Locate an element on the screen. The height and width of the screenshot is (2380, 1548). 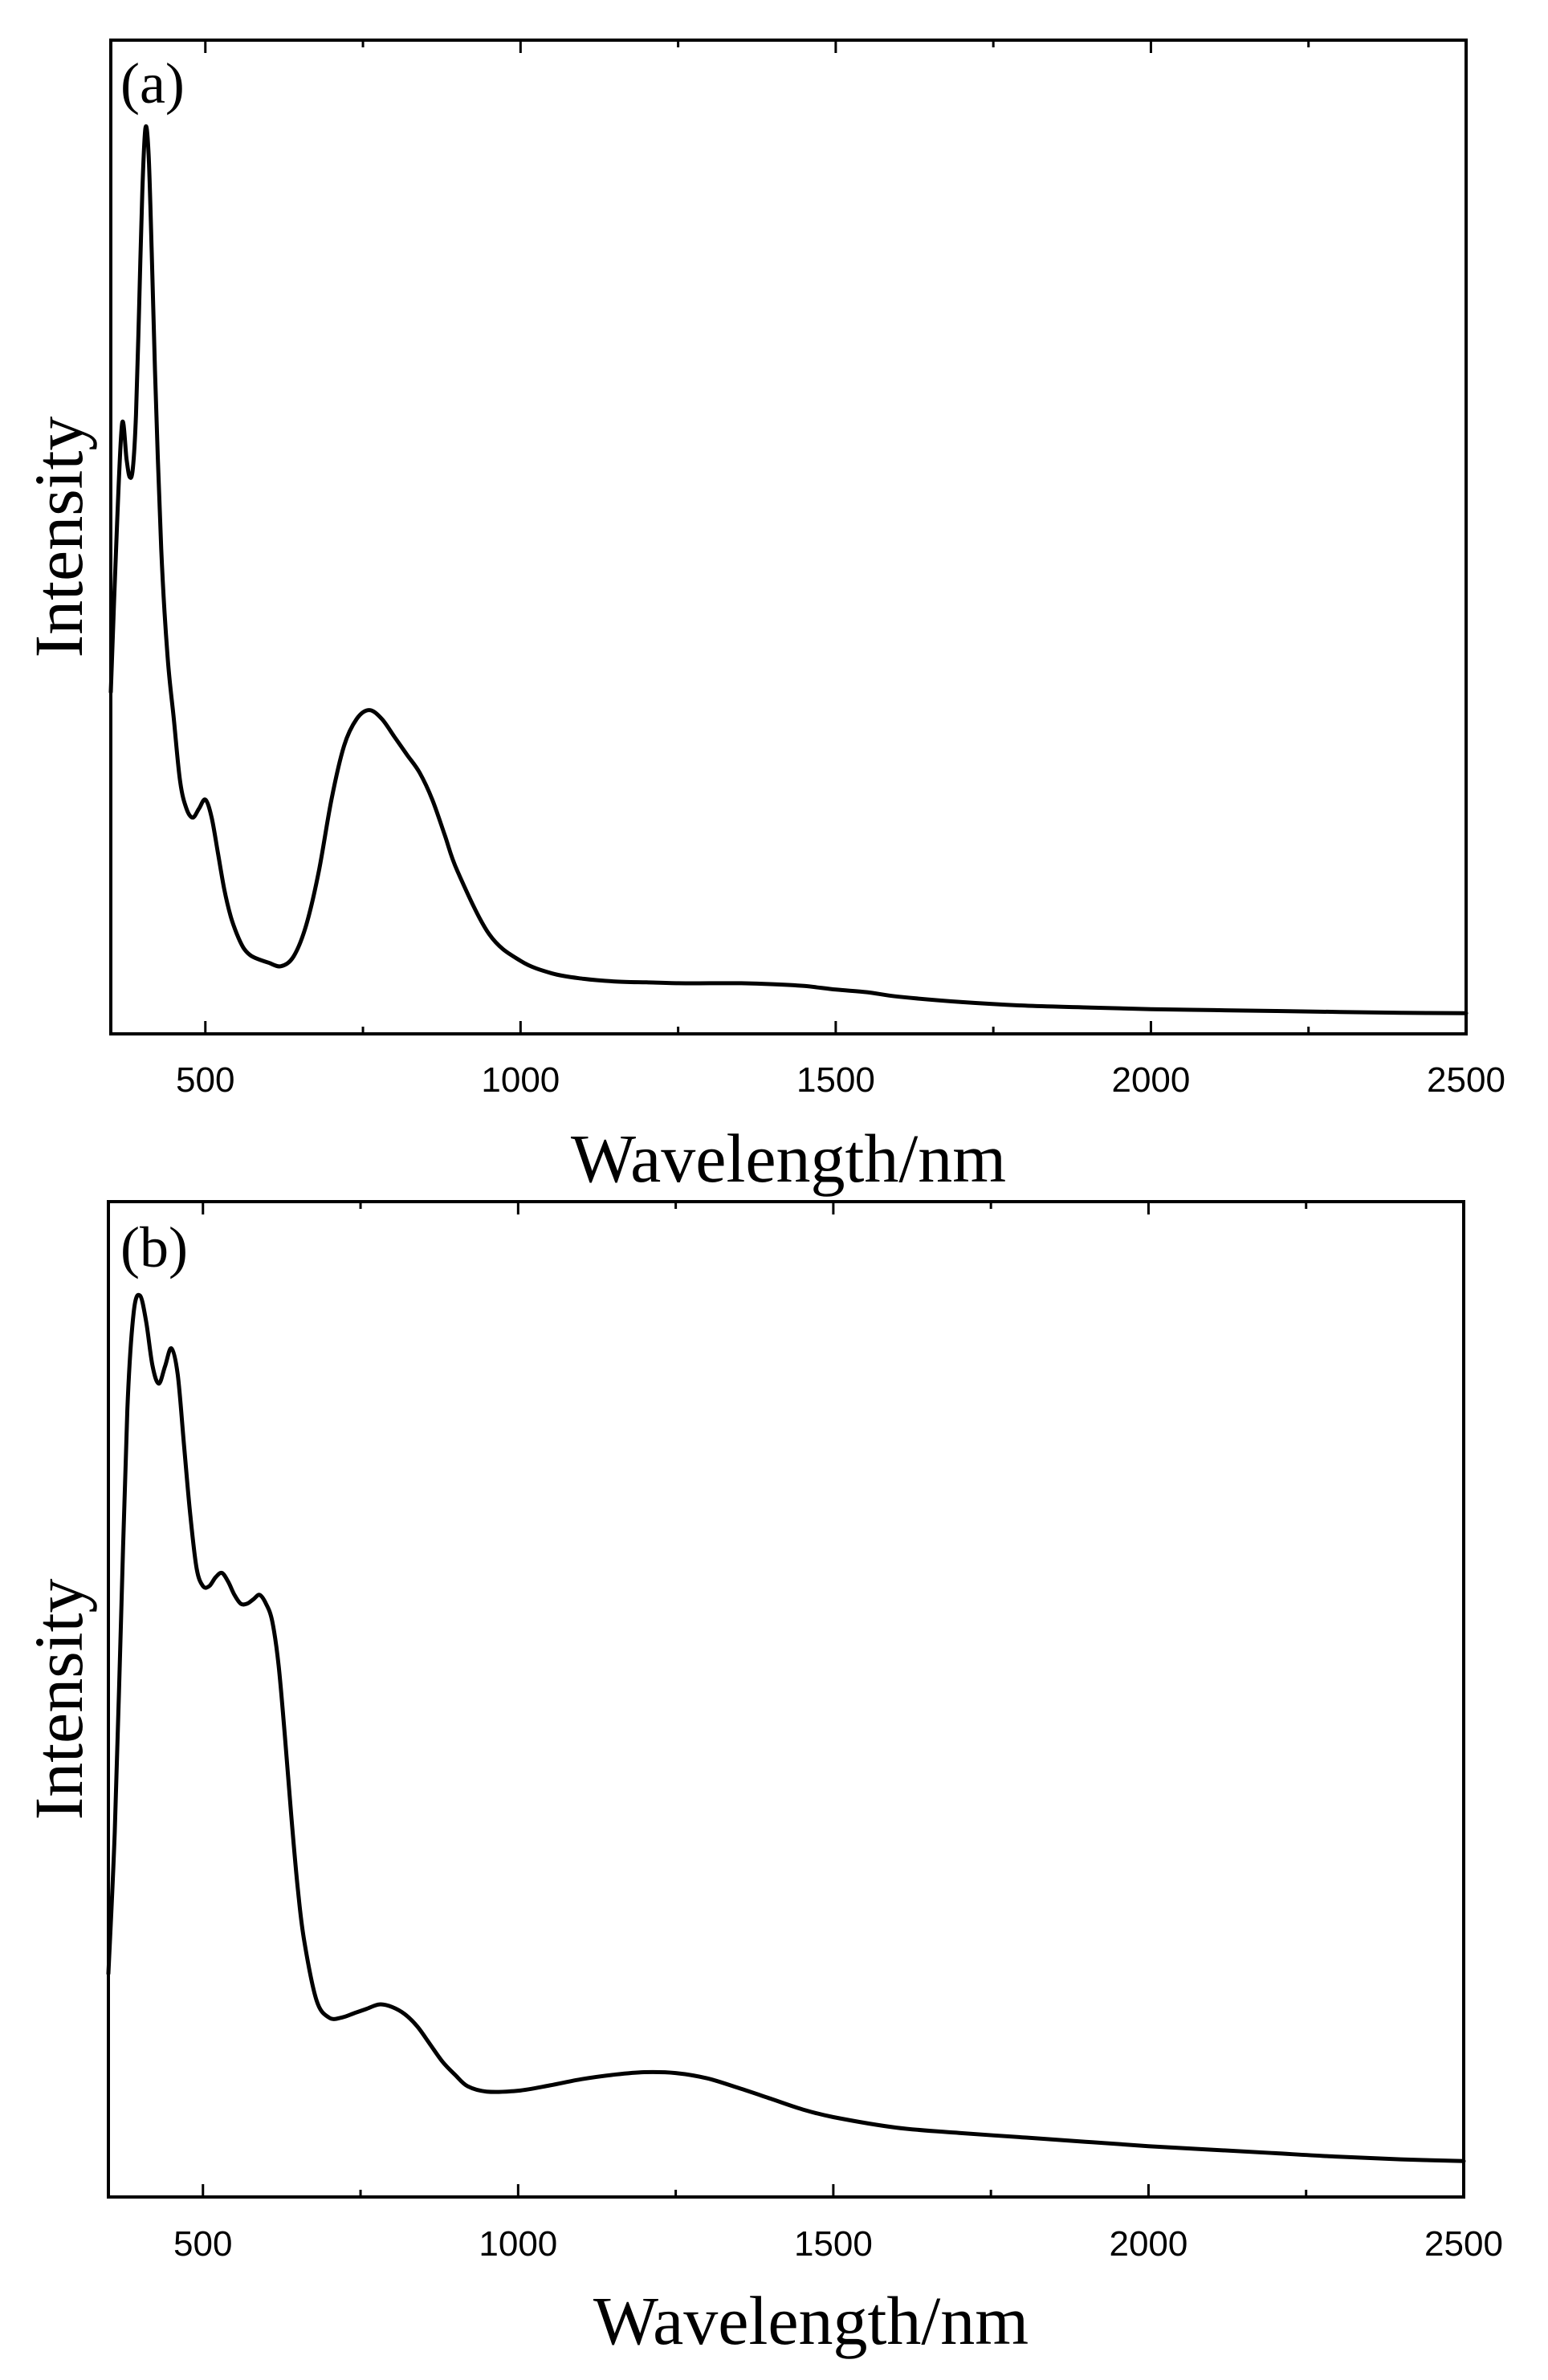
x-tick-label-b-3: 2000 is located at coordinates (1148, 2244).